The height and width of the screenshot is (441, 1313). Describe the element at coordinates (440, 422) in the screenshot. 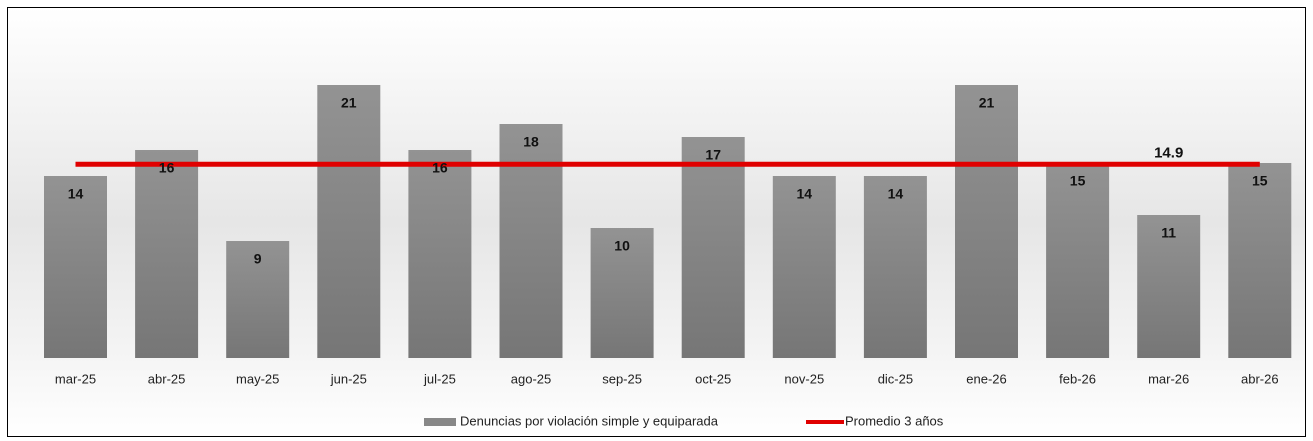

I see `legend-swatch` at that location.